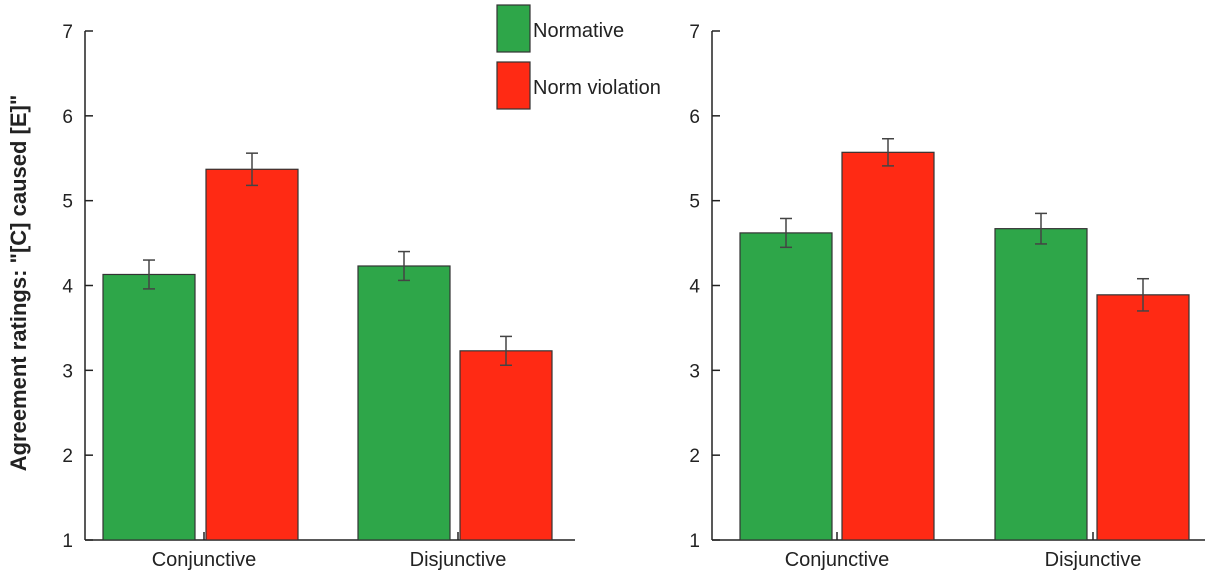  Describe the element at coordinates (18, 283) in the screenshot. I see `y-axis-label: Agreement ratings: "[C] caused [E]"` at that location.